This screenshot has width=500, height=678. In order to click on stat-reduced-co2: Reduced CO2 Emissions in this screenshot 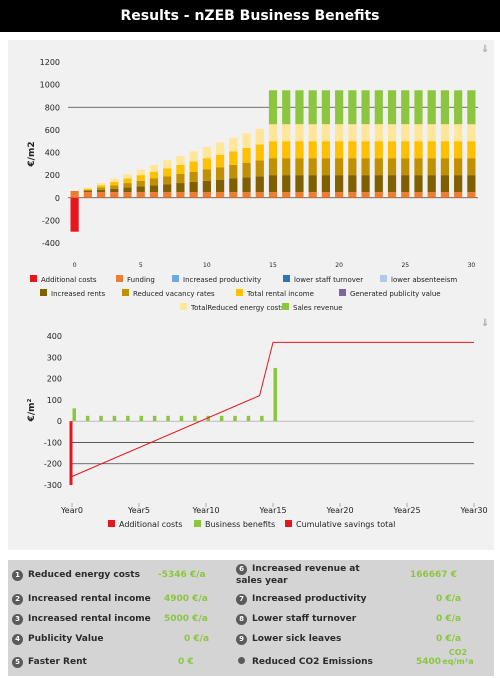, I will do `click(304, 662)`.